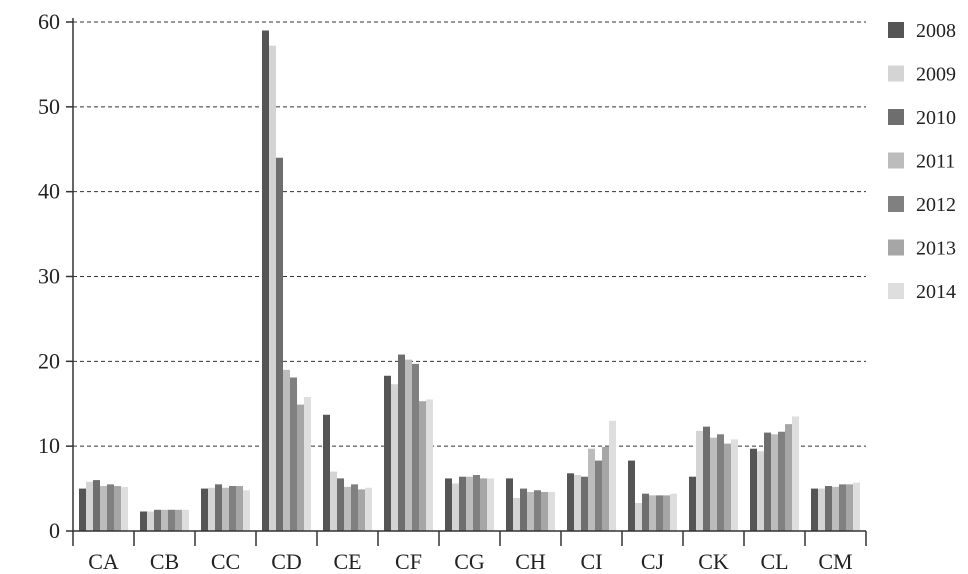 This screenshot has width=968, height=574. Describe the element at coordinates (577, 503) in the screenshot. I see `bar-CI-2009` at that location.